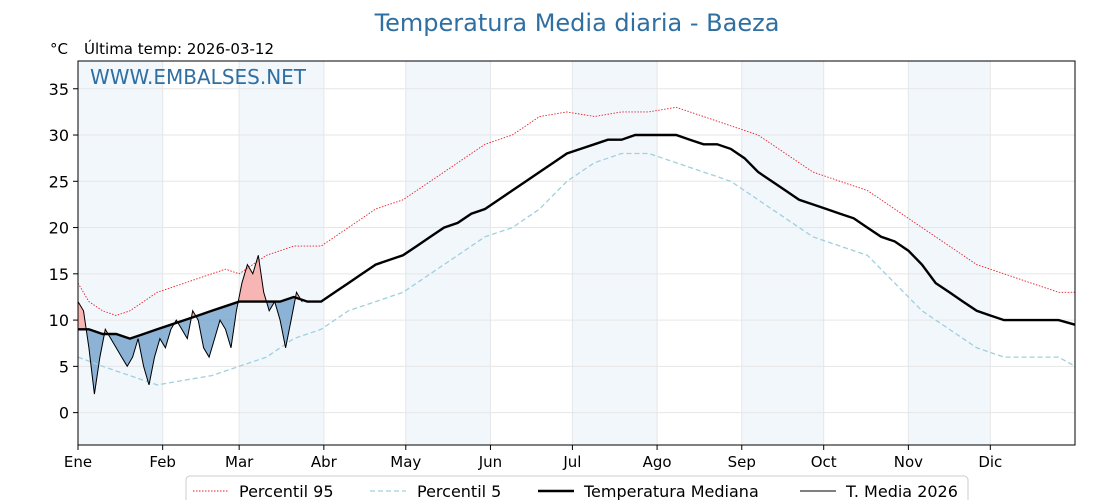  I want to click on legend-box, so click(577, 487).